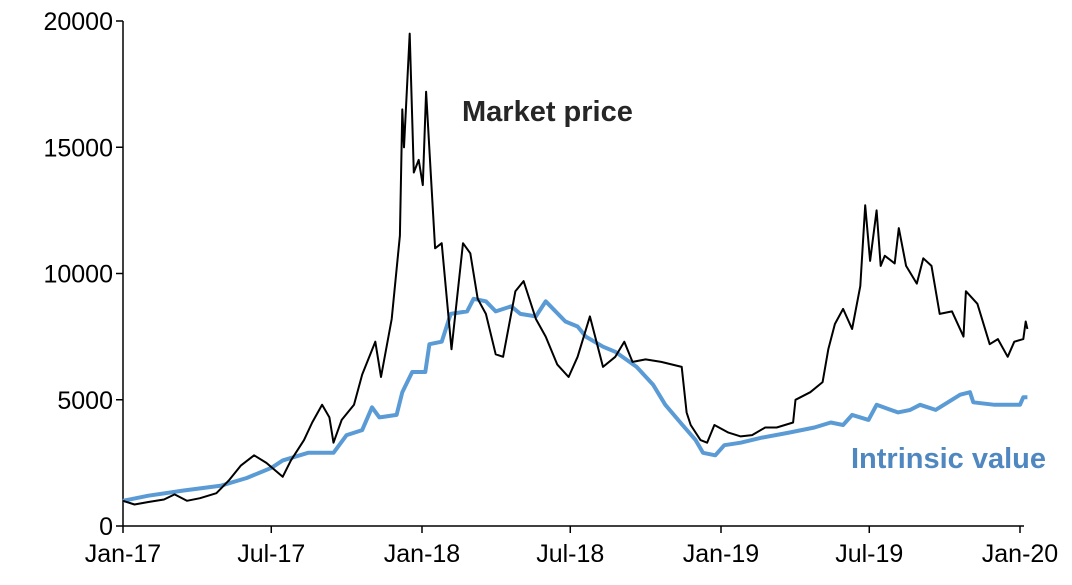  I want to click on y-tick-label: 0, so click(106, 527).